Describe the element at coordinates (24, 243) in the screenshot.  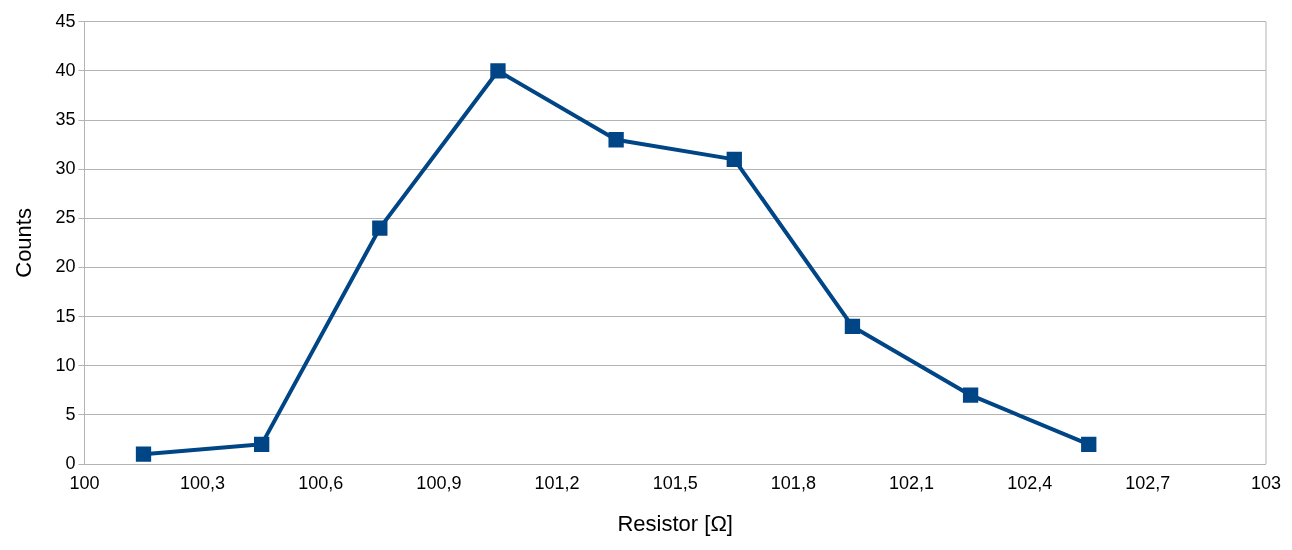
I see `y-axis-title: Counts` at that location.